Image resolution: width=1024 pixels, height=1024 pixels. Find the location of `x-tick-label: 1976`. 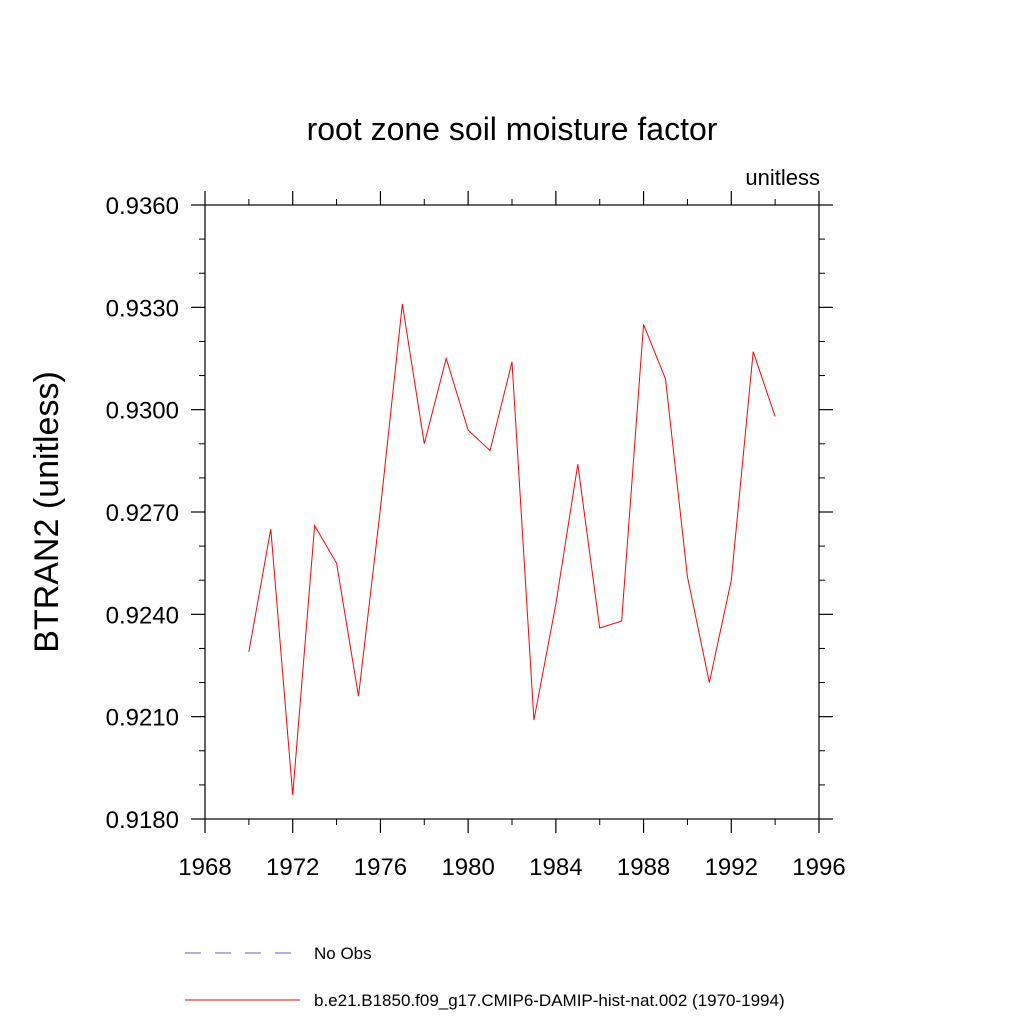

x-tick-label: 1976 is located at coordinates (380, 867).